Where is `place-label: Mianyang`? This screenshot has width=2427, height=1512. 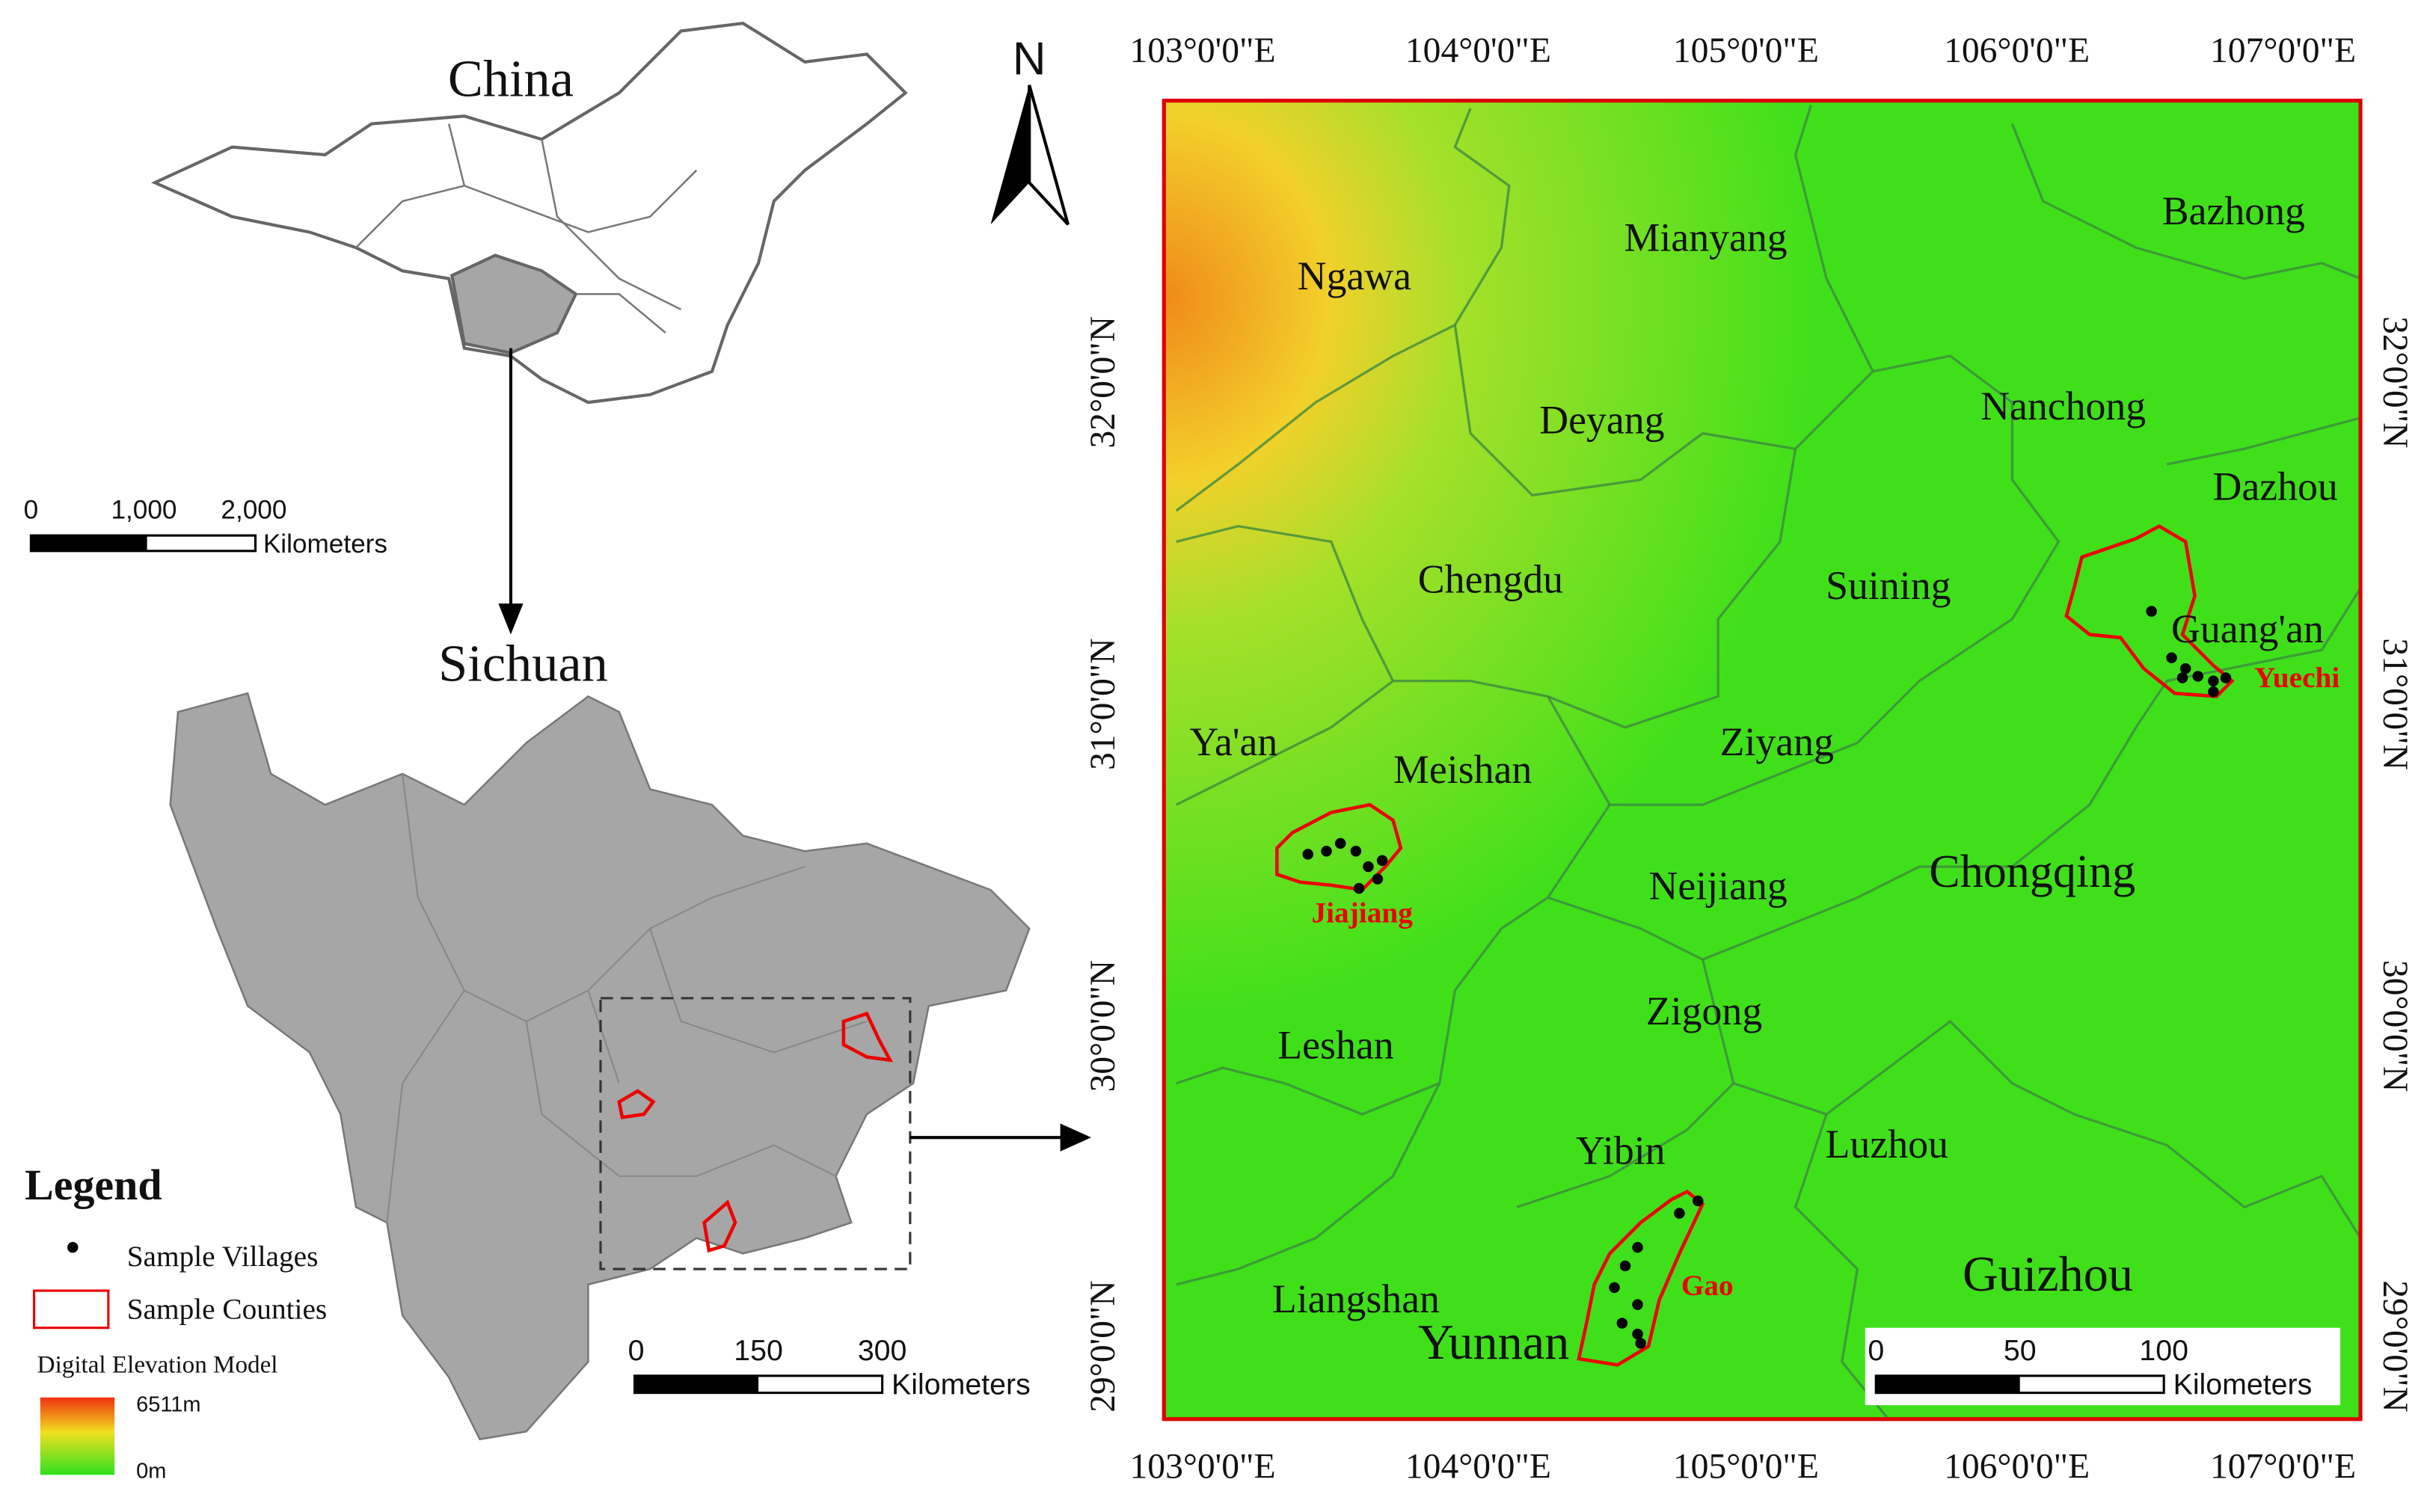
place-label: Mianyang is located at coordinates (1706, 237).